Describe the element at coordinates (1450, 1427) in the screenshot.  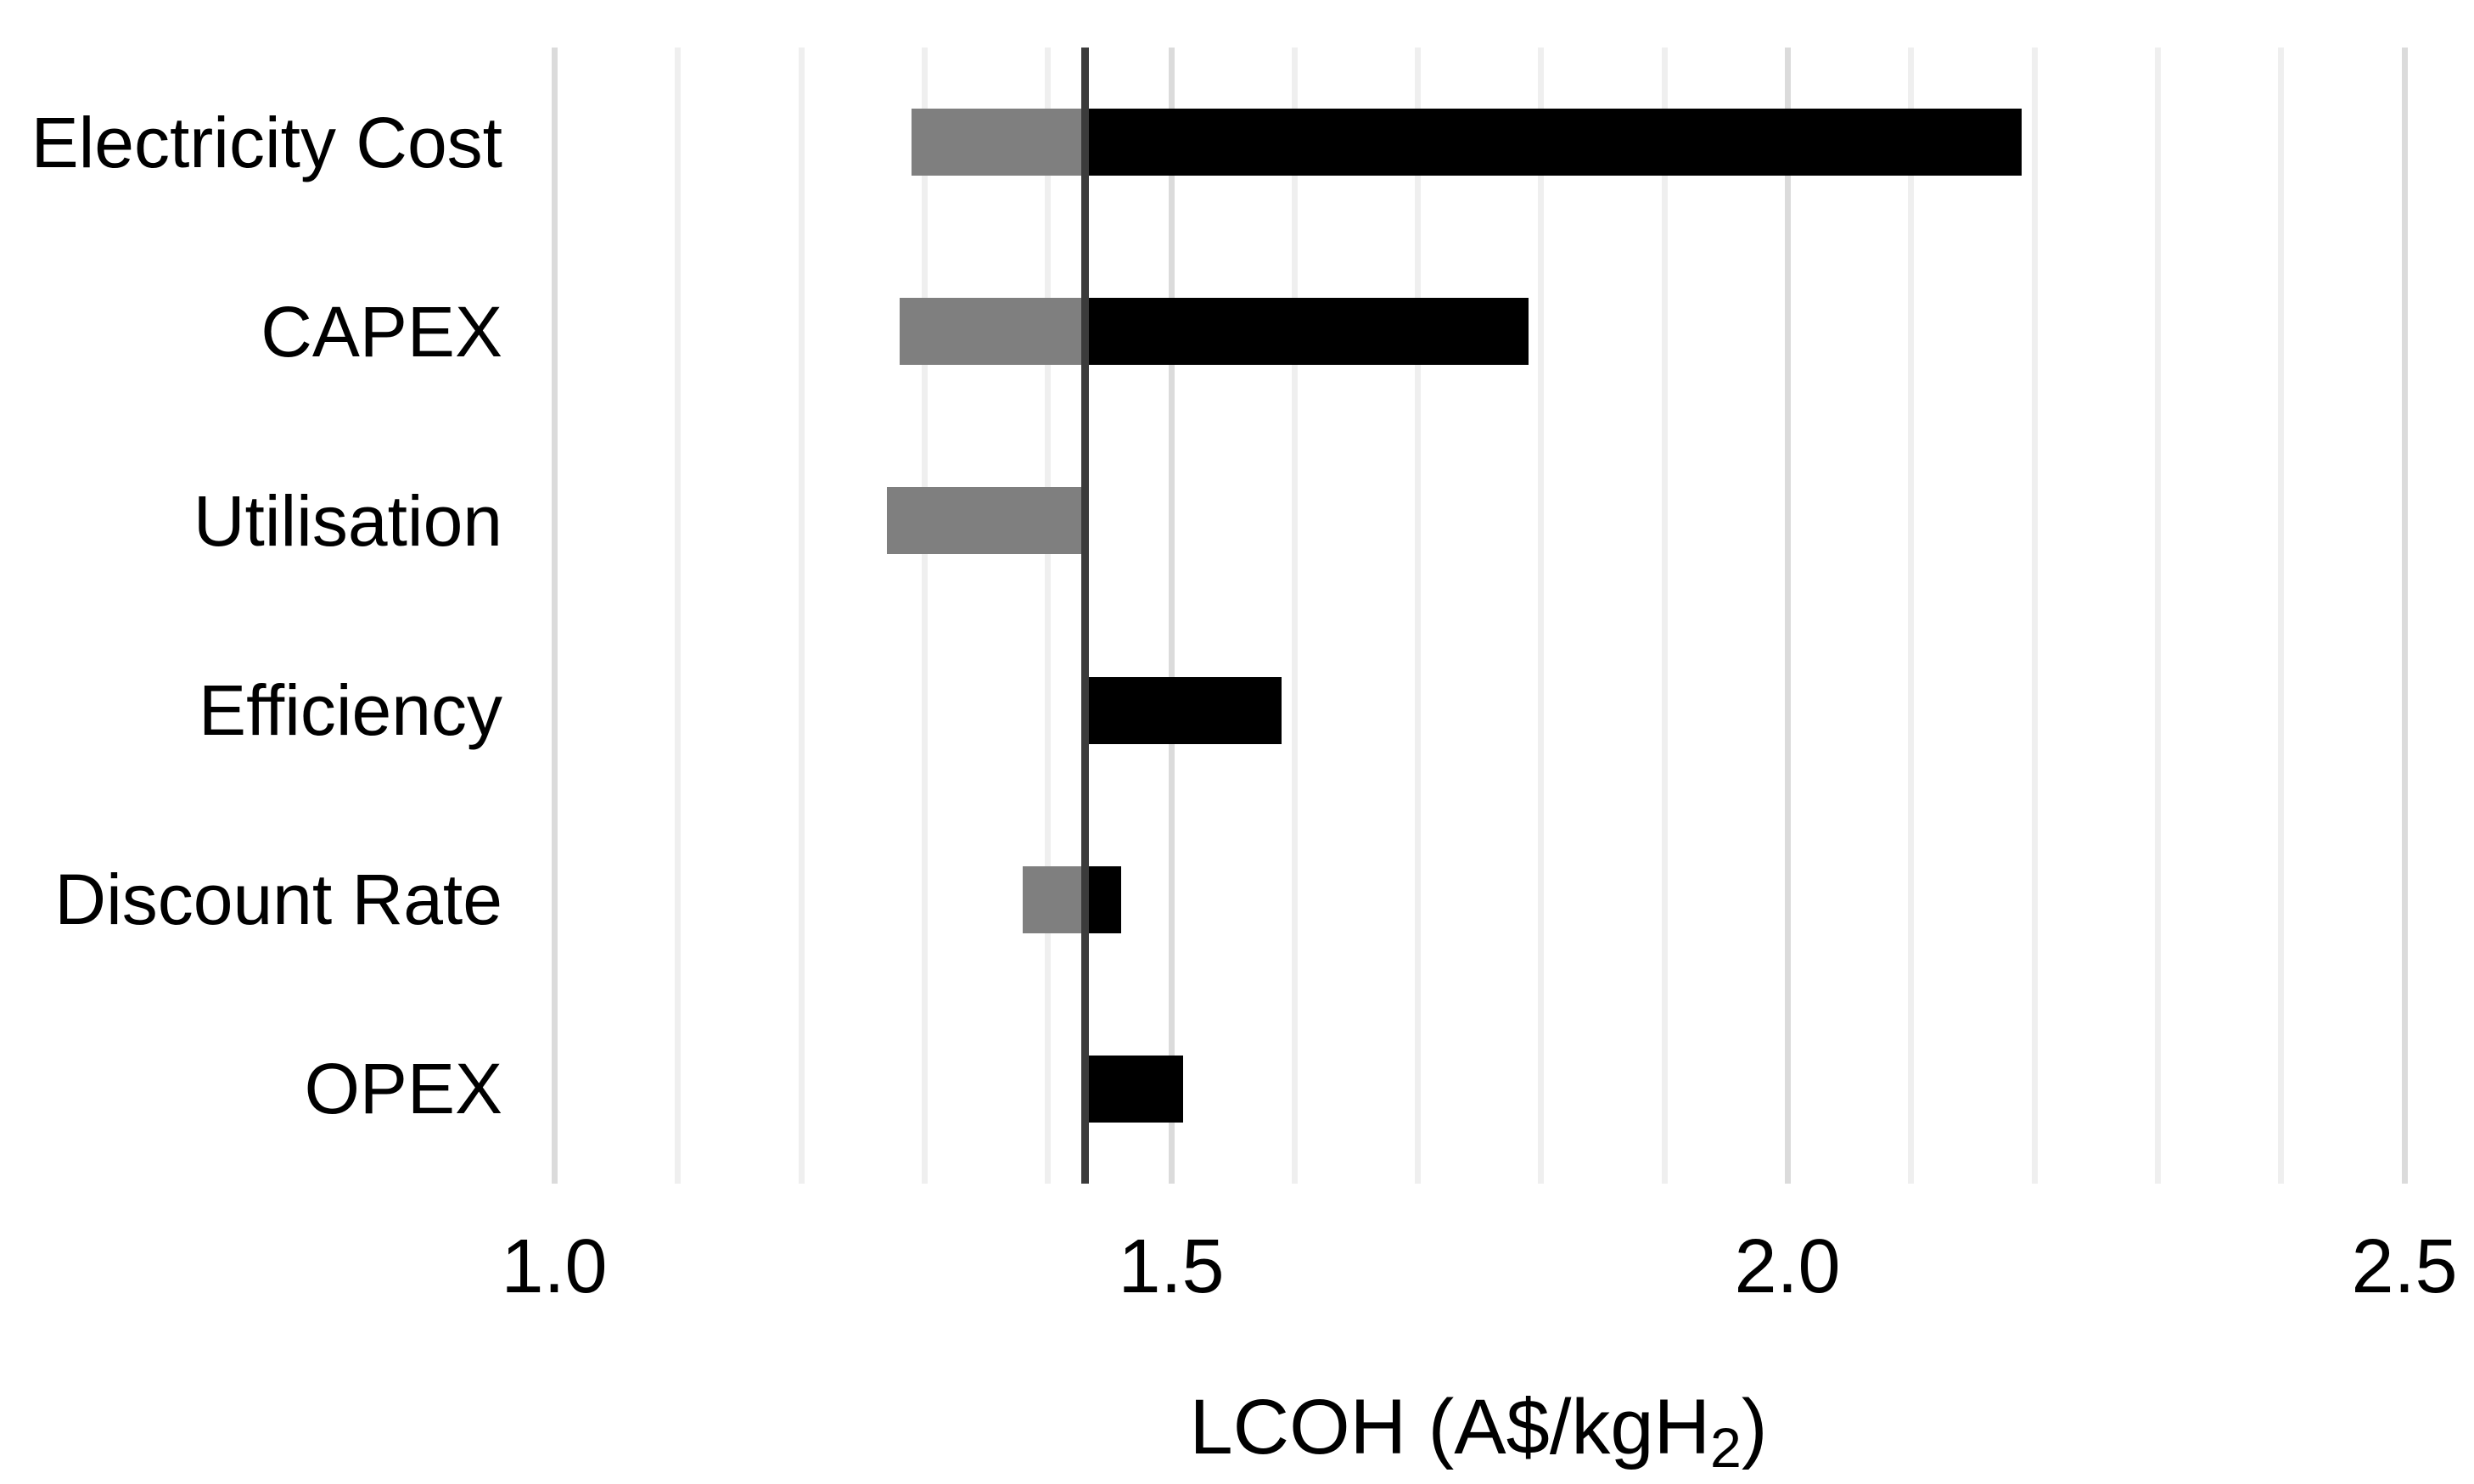
I see `x-axis-title-prefix: LCOH (A$/kgH` at that location.